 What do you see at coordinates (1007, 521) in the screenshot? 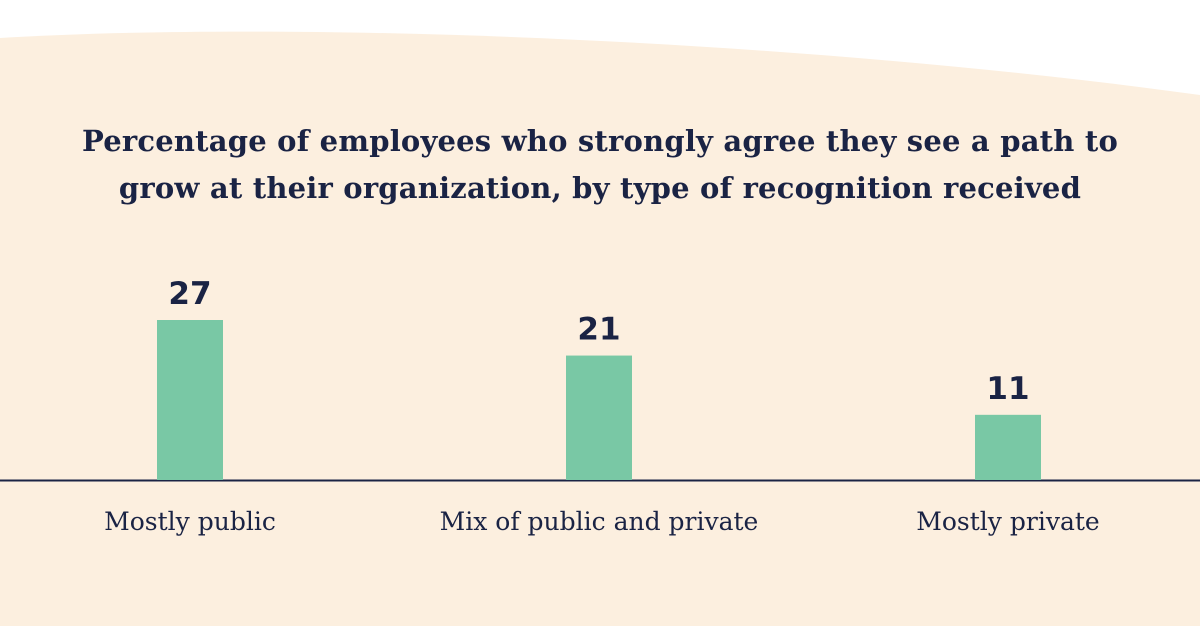
I see `category-label-mostly-private: Mostly private` at bounding box center [1007, 521].